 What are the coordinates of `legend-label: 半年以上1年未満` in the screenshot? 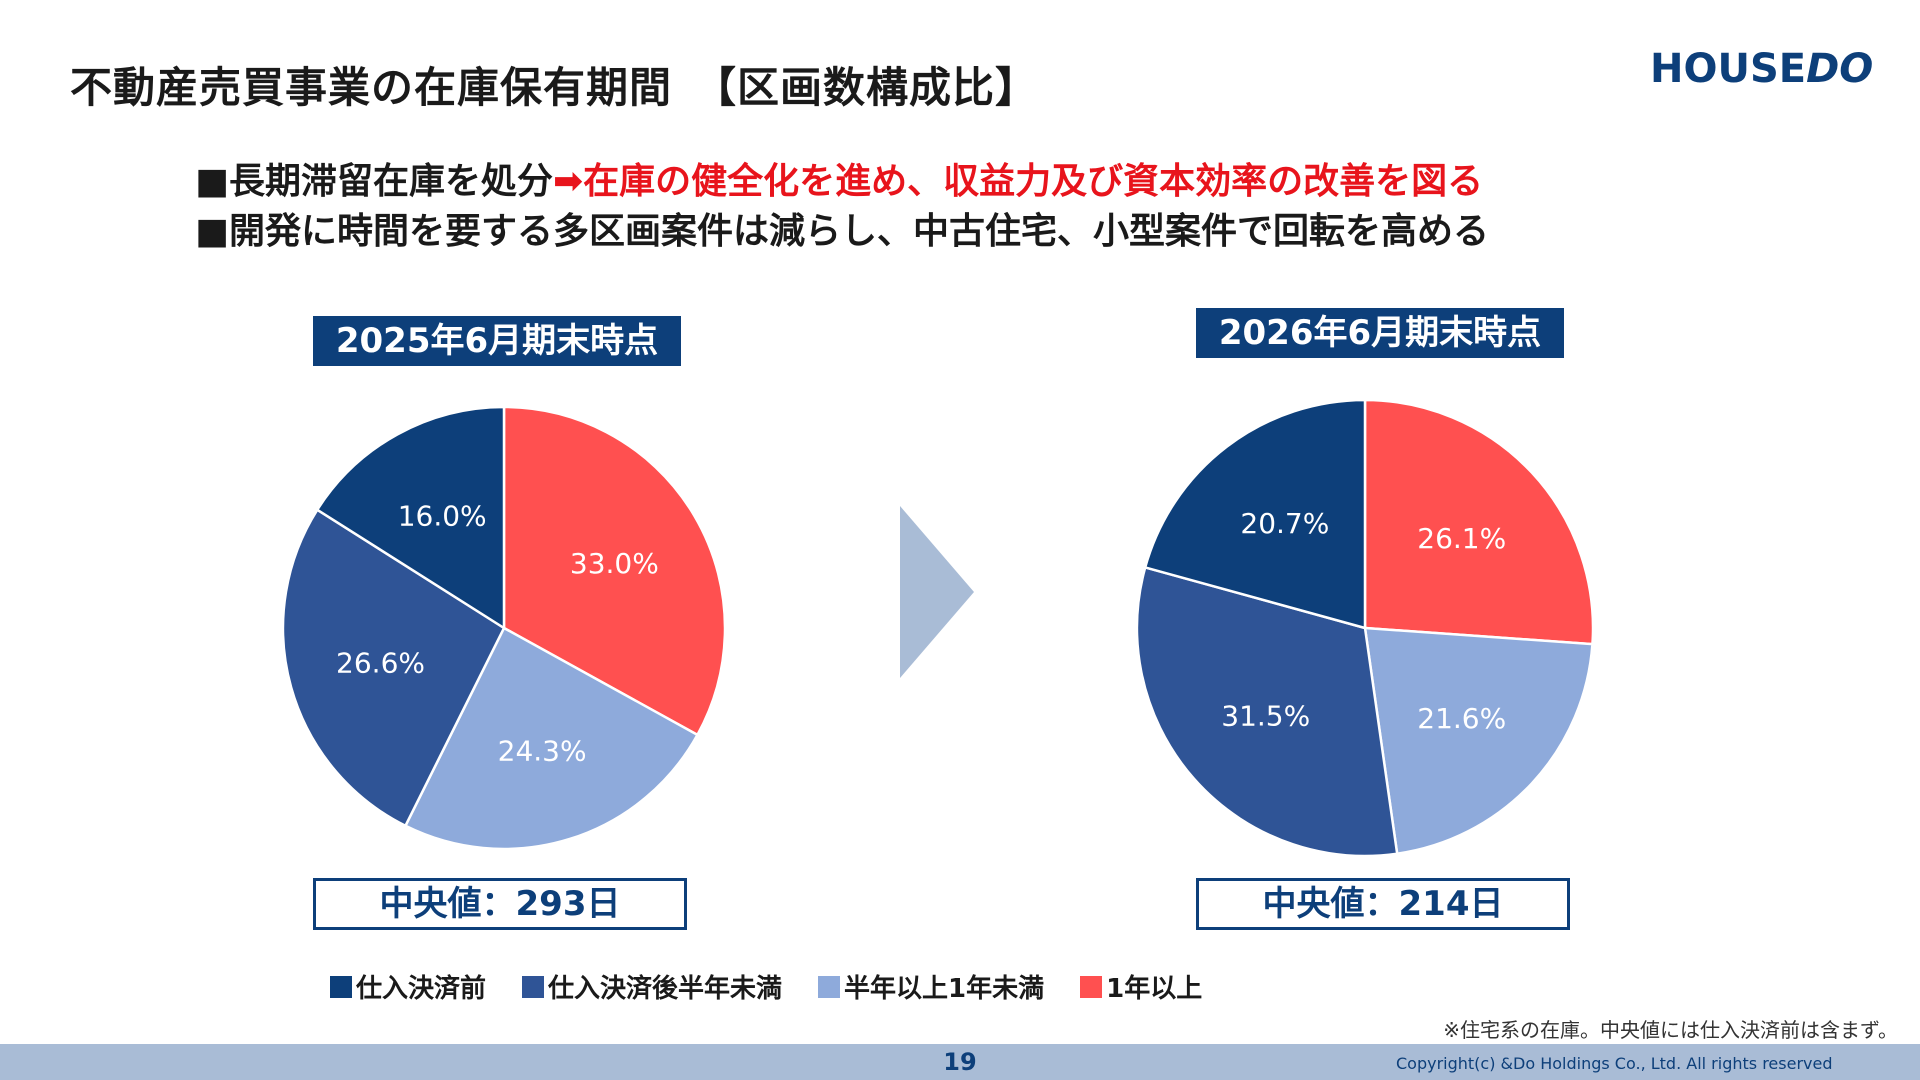 It's located at (944, 989).